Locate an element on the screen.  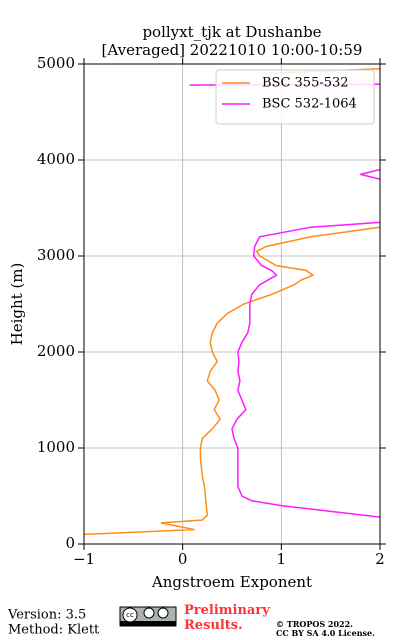
legend-box is located at coordinates (295, 97).